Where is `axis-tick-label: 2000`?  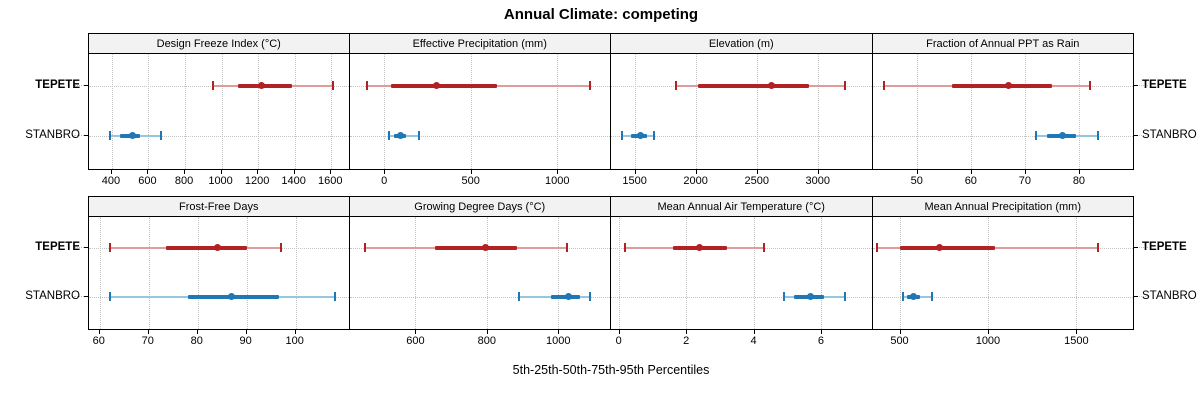
axis-tick-label: 2000 is located at coordinates (695, 181).